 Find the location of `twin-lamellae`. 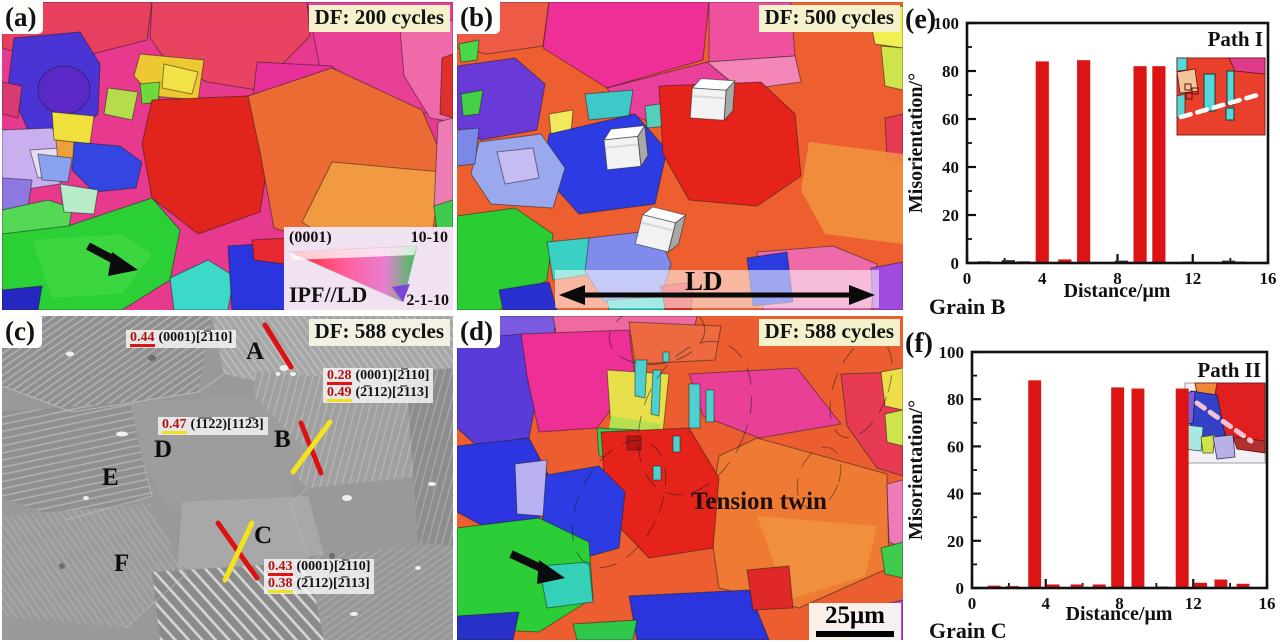

twin-lamellae is located at coordinates (674, 416).